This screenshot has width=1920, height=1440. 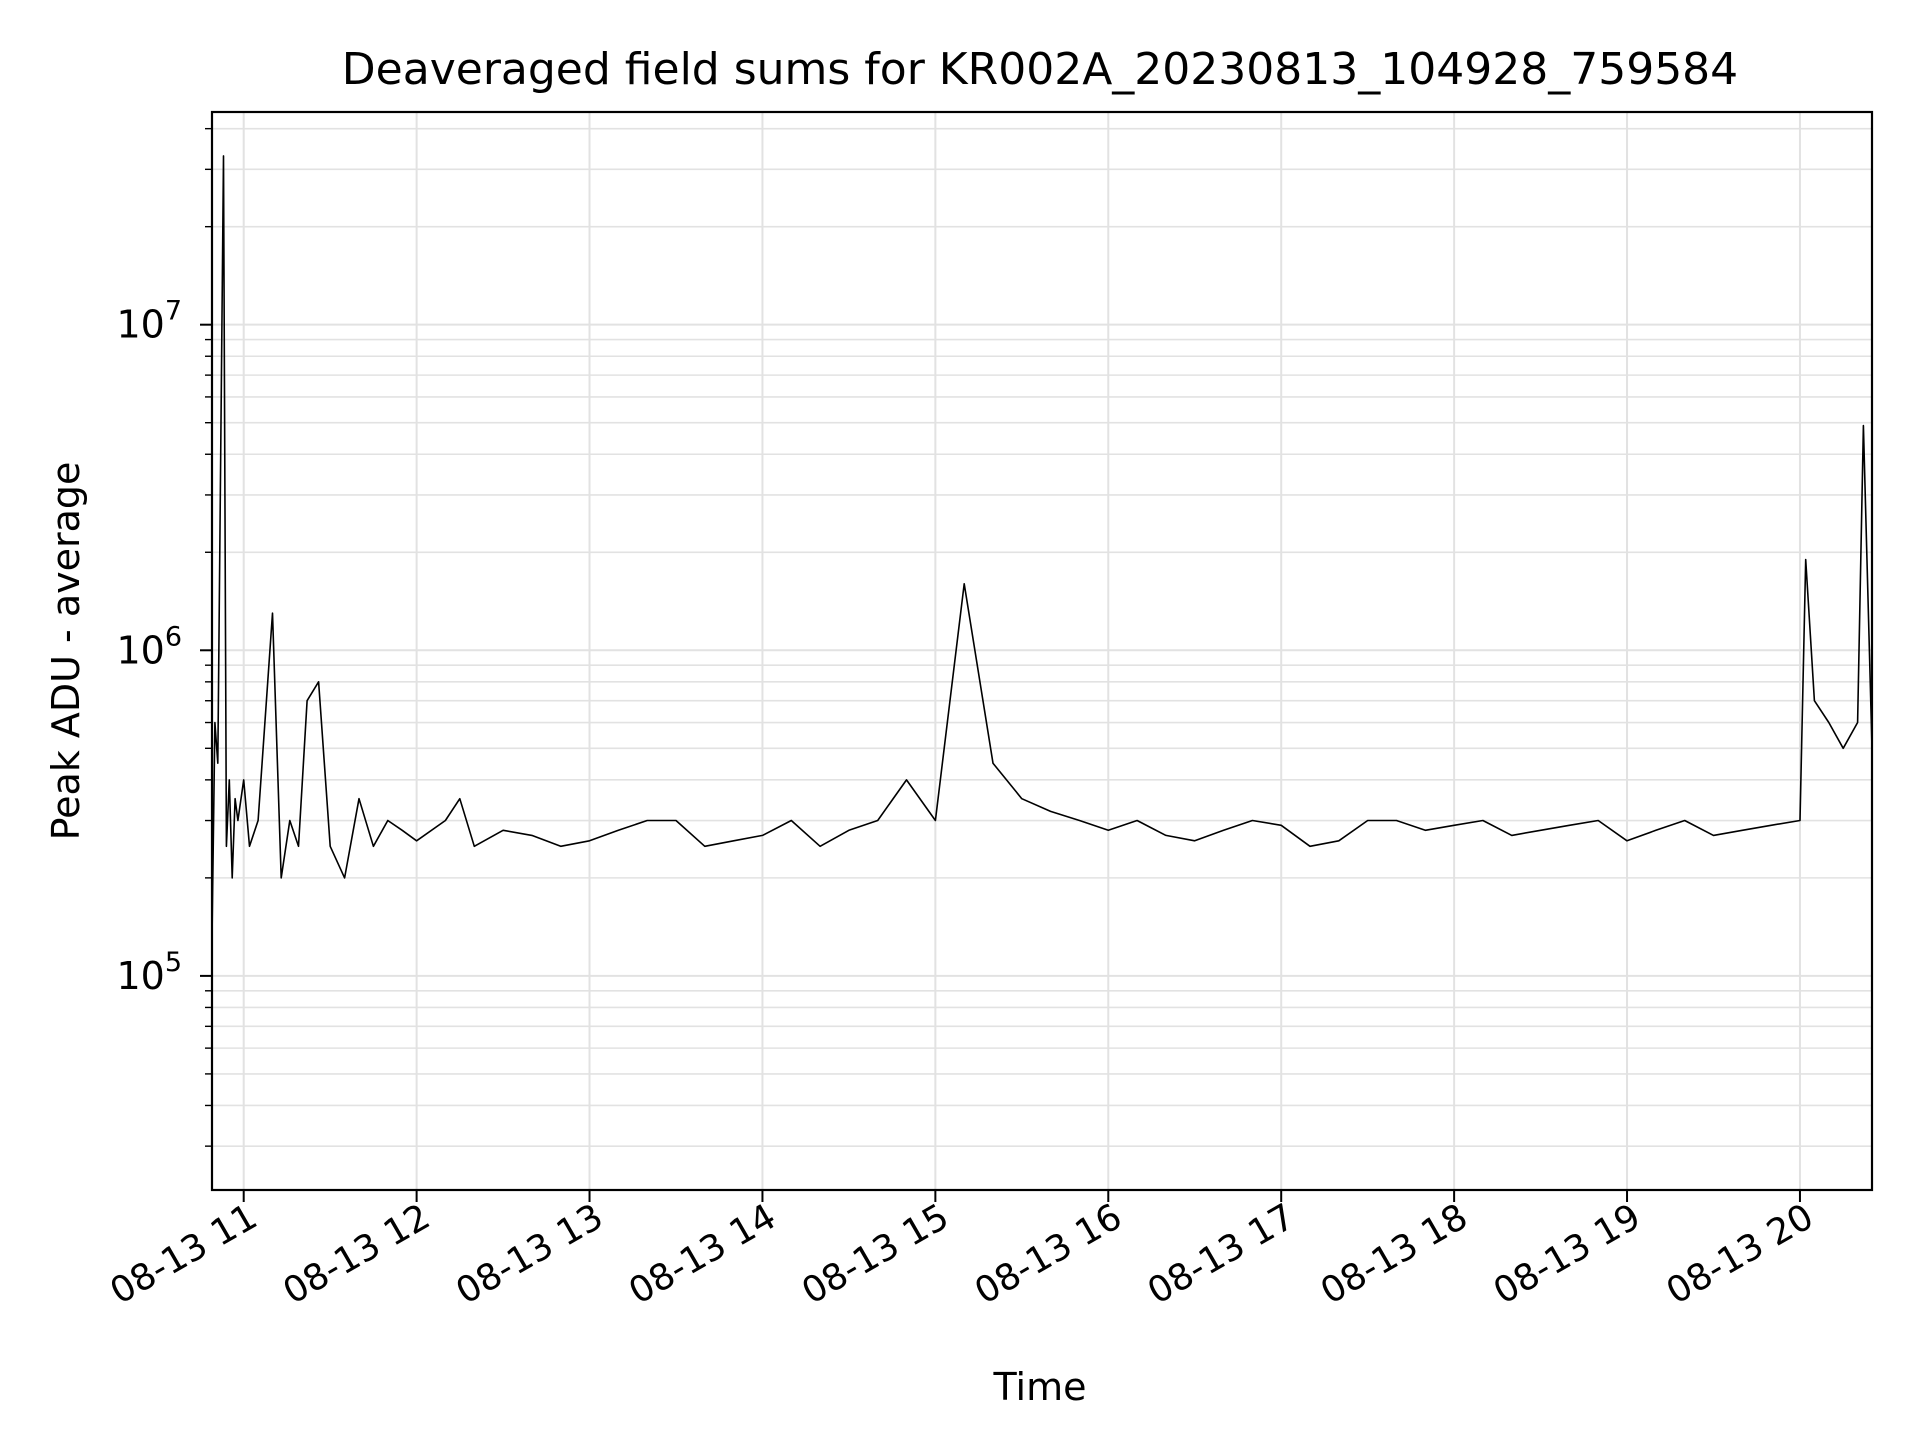 I want to click on y-axis-label: Peak ADU - average, so click(x=66, y=651).